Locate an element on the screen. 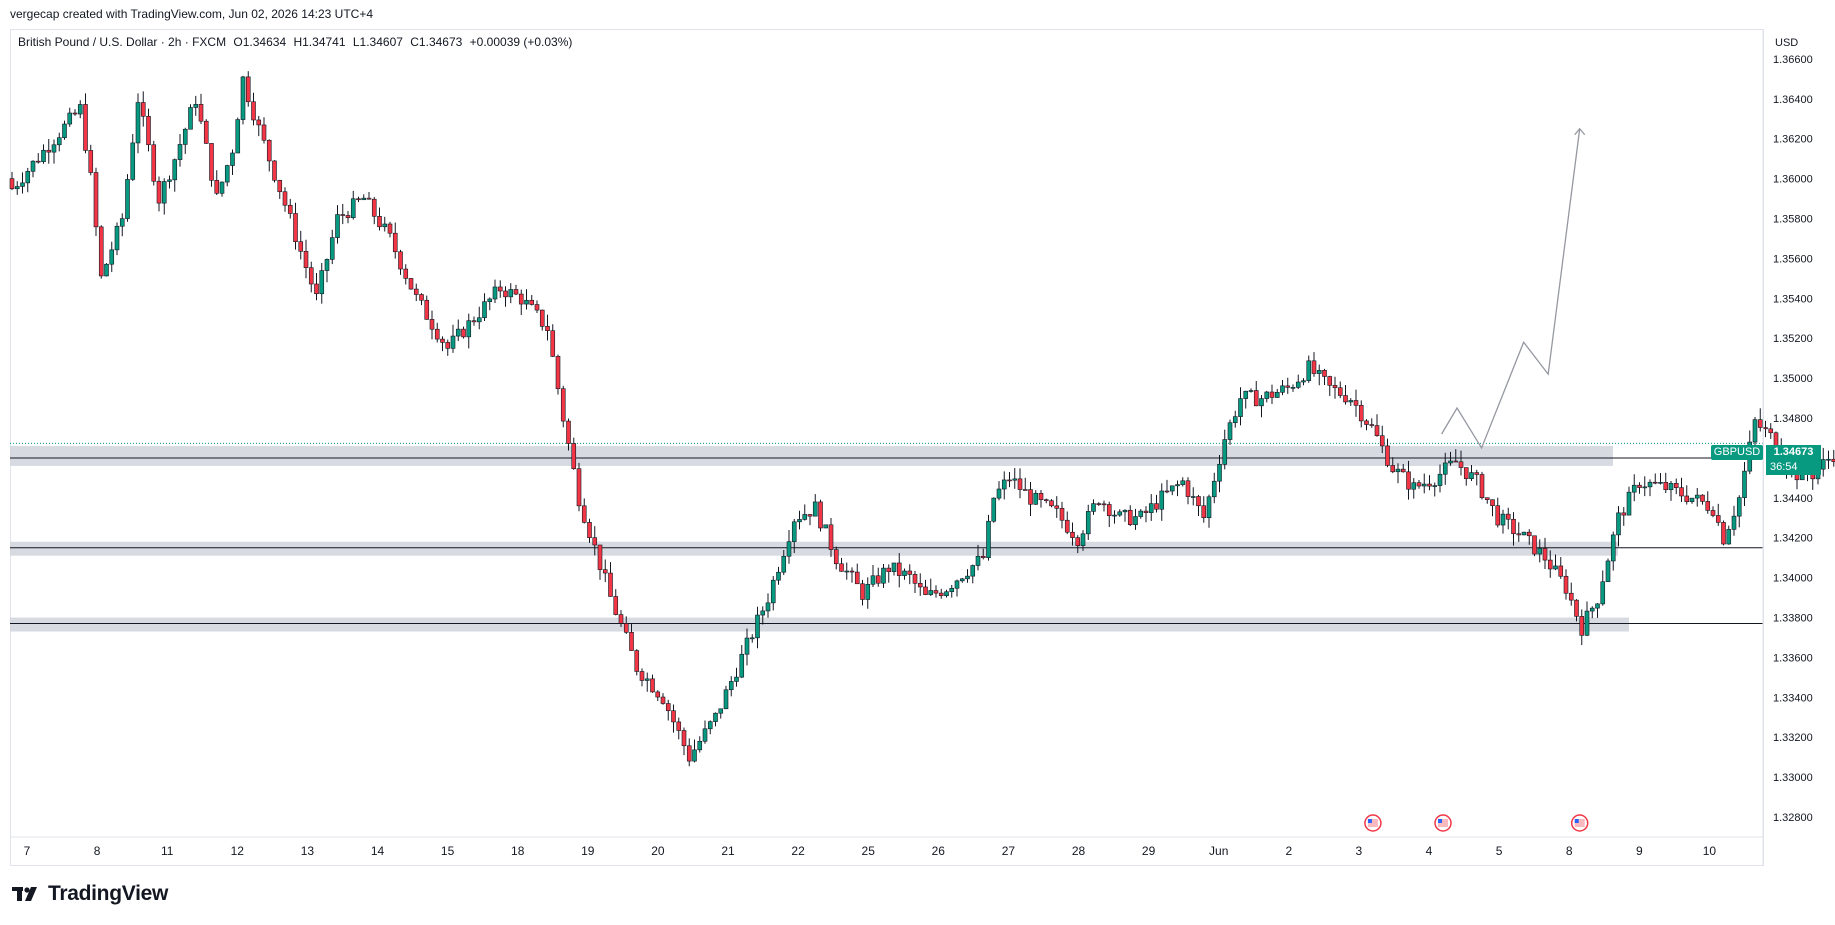  tradingview-logo-icon is located at coordinates (24, 894).